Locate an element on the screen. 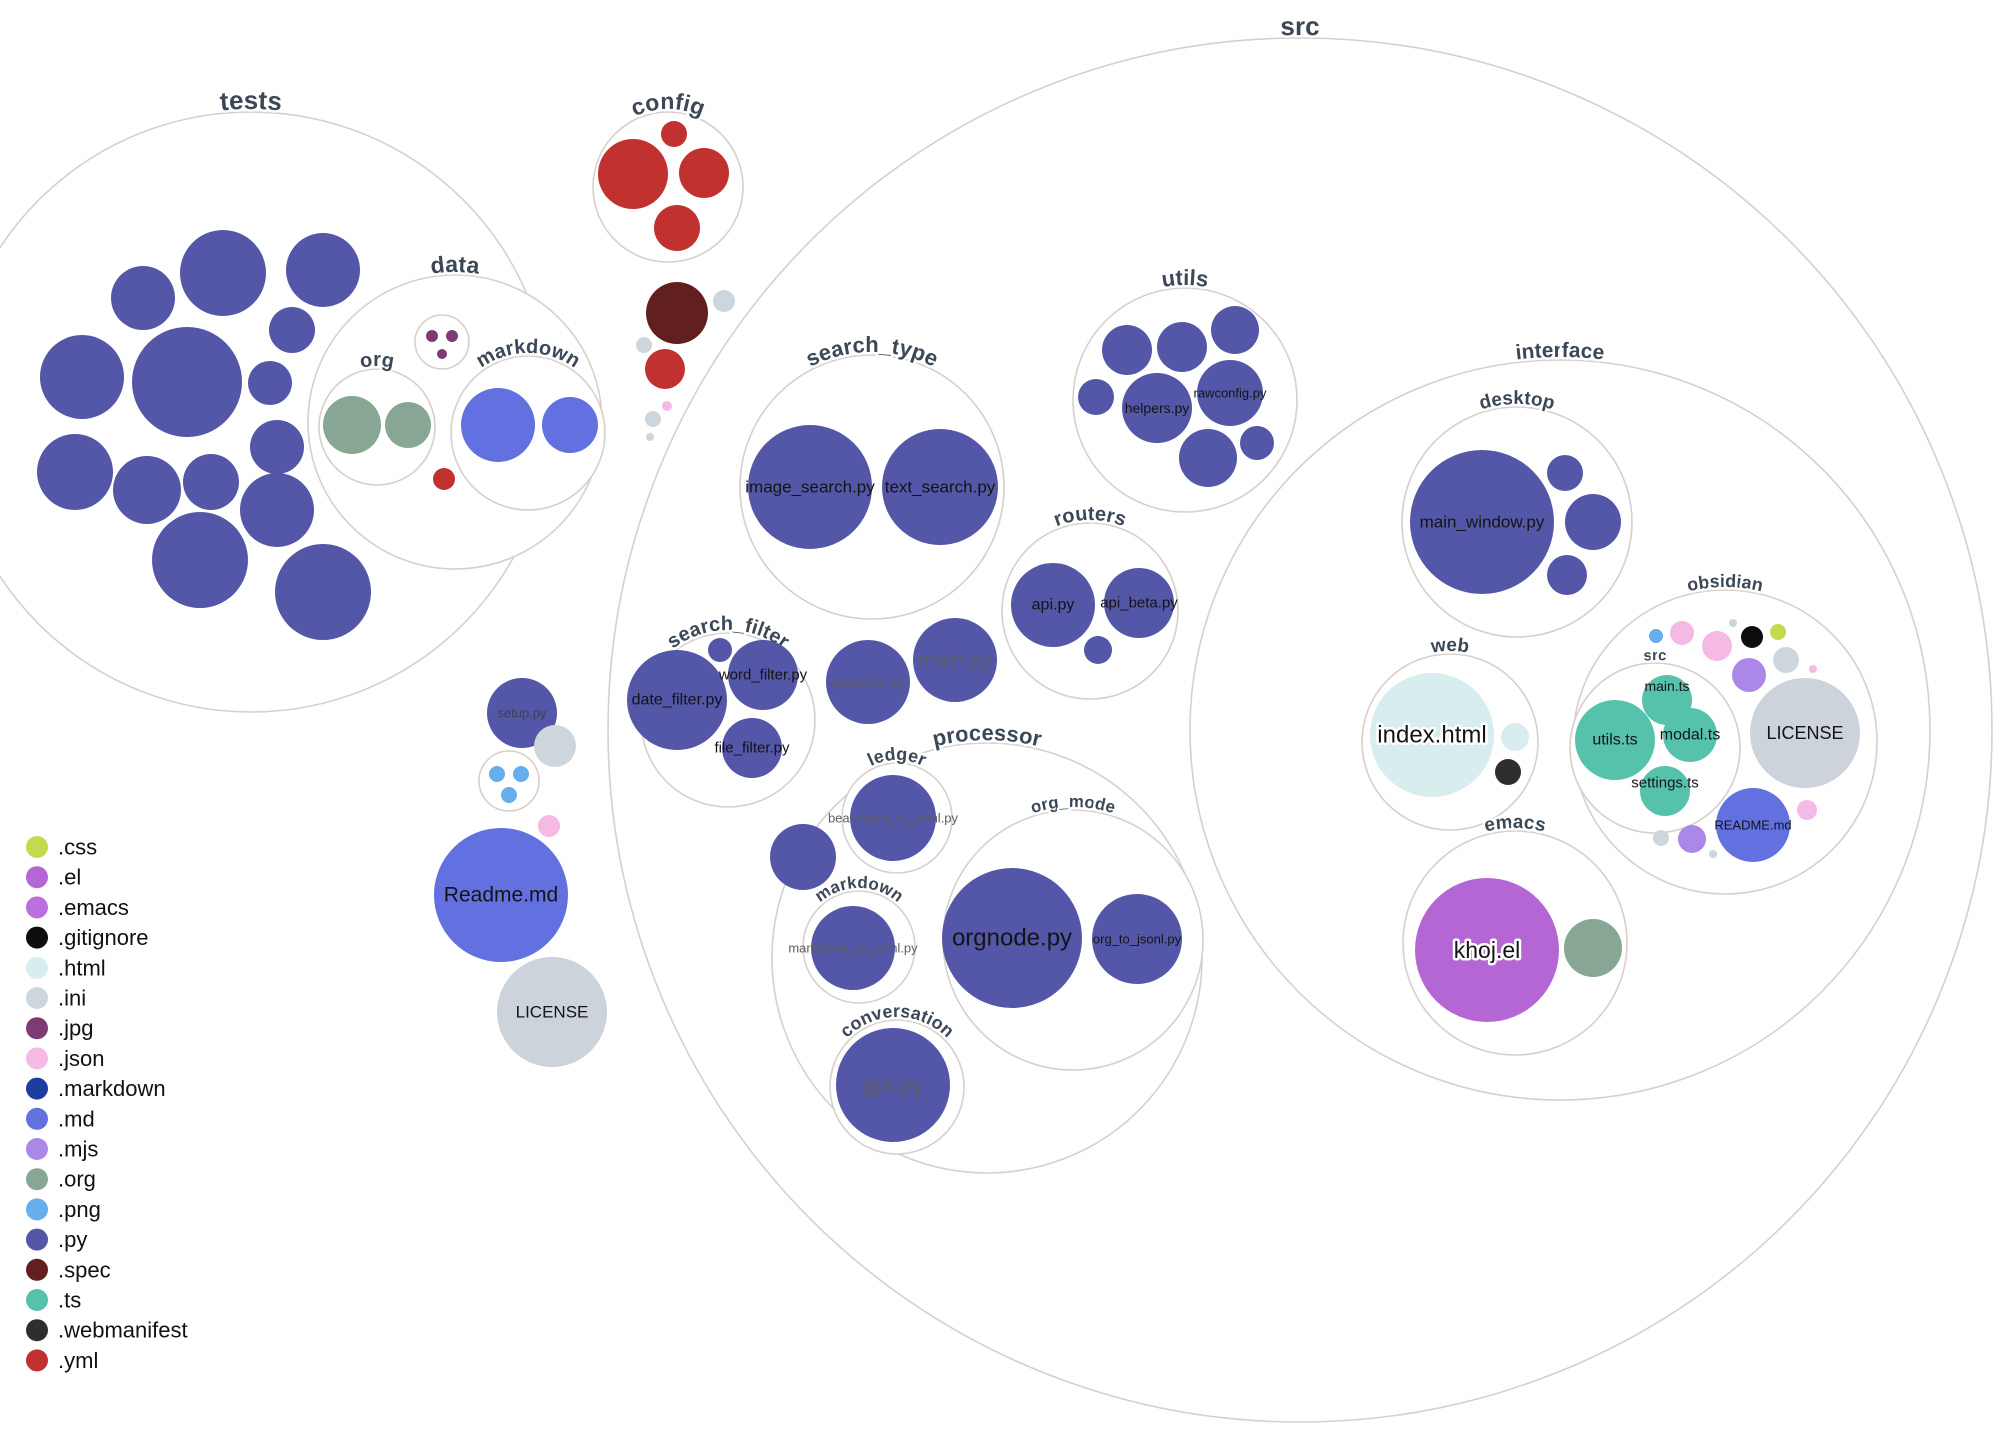 The width and height of the screenshot is (1995, 1451). file-orgnode.py-label: orgnode.py is located at coordinates (1012, 938).